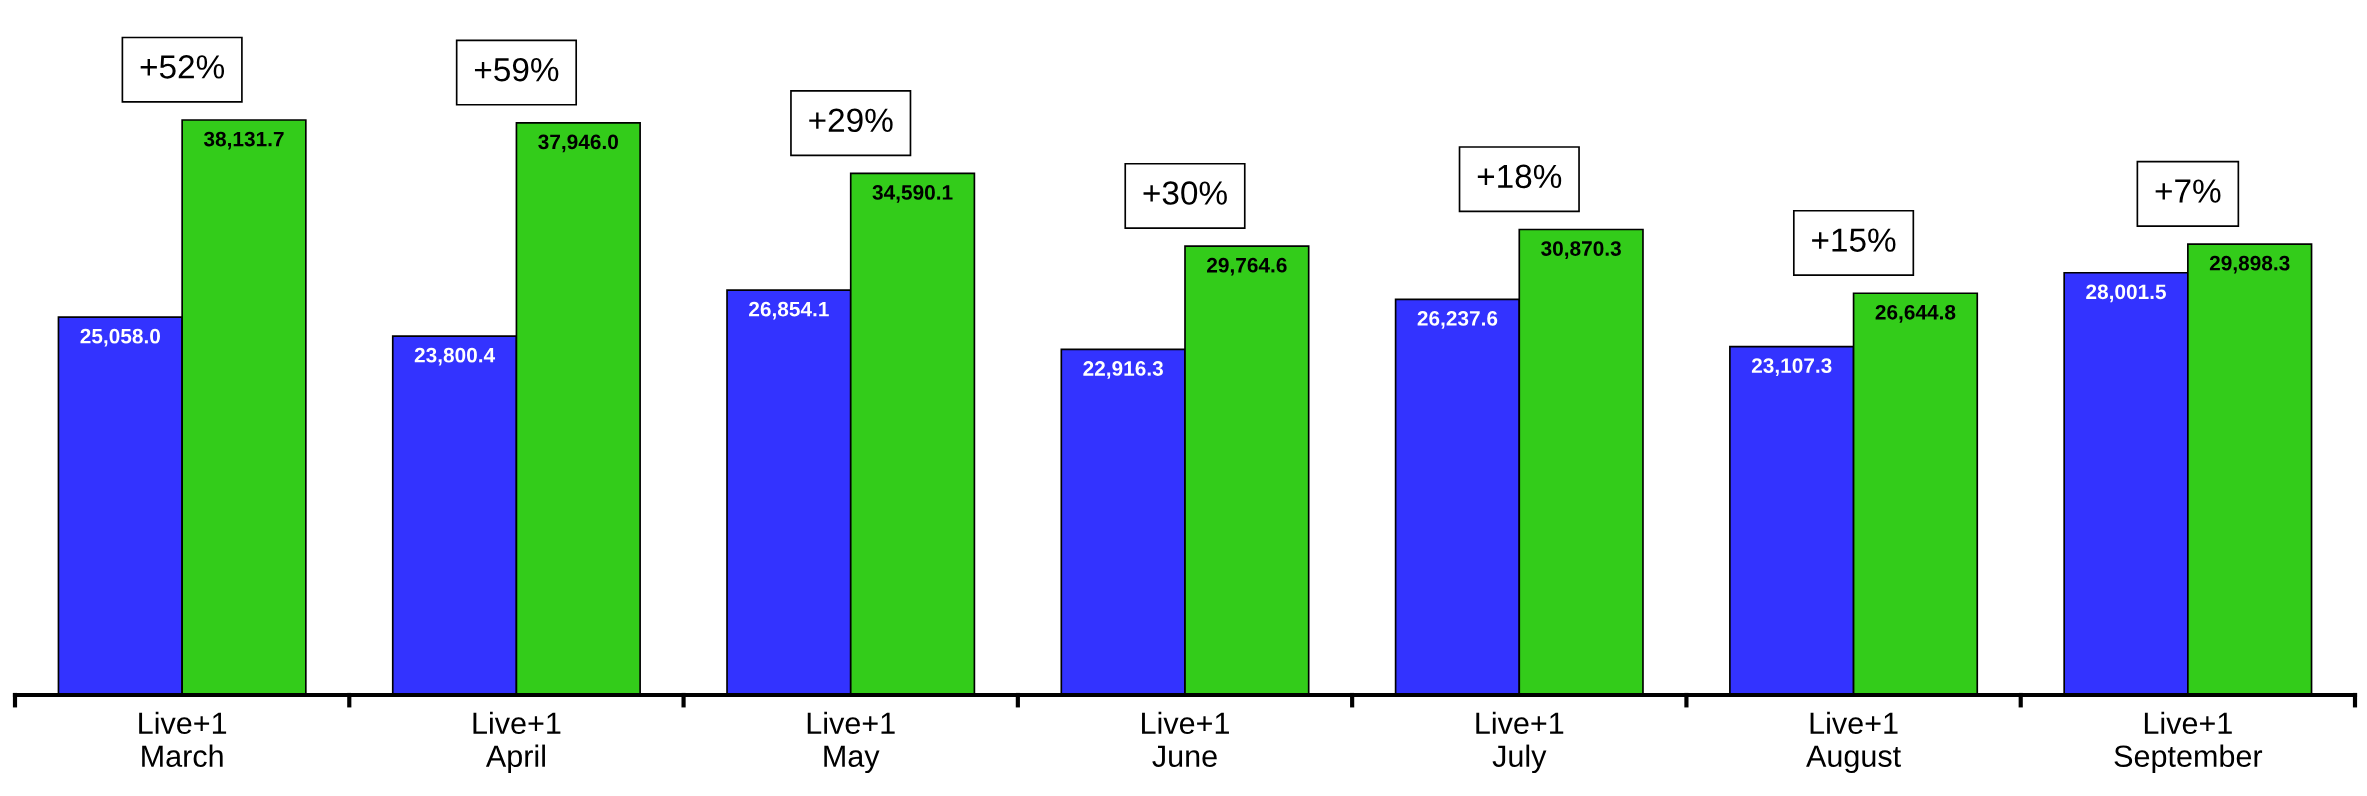 The image size is (2367, 796). What do you see at coordinates (1519, 176) in the screenshot?
I see `annotation: +18%` at bounding box center [1519, 176].